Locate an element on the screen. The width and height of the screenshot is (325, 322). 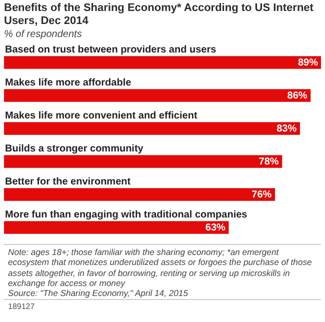
source-note: Source: "The Sharing Economy," April 14, 2015 is located at coordinates (98, 293).